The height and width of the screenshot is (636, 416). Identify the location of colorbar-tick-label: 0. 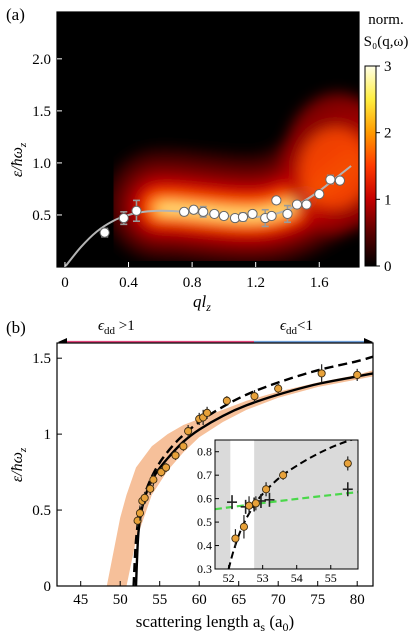
(388, 267).